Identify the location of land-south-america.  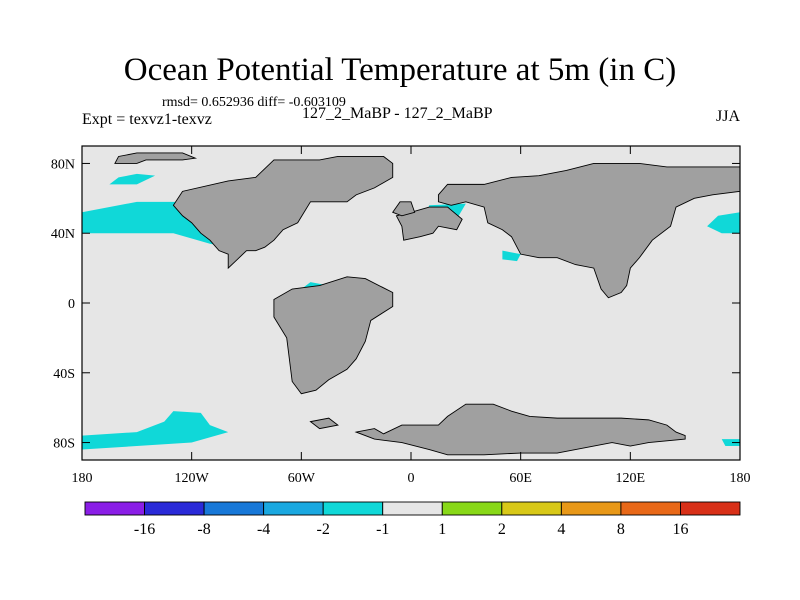
(333, 335).